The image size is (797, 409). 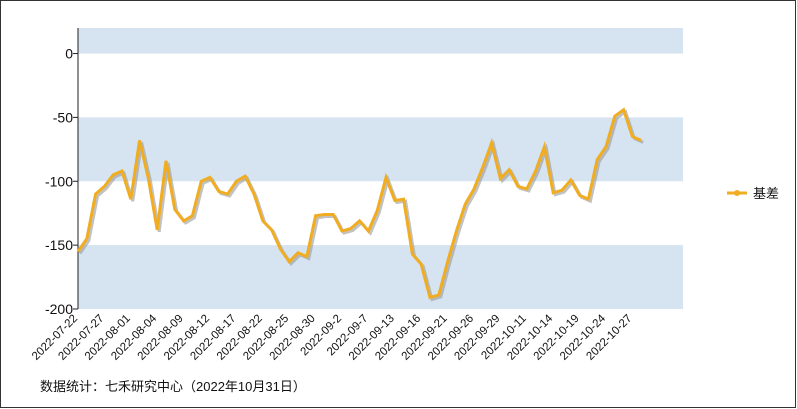 I want to click on y-tick-label: -100, so click(x=59, y=181).